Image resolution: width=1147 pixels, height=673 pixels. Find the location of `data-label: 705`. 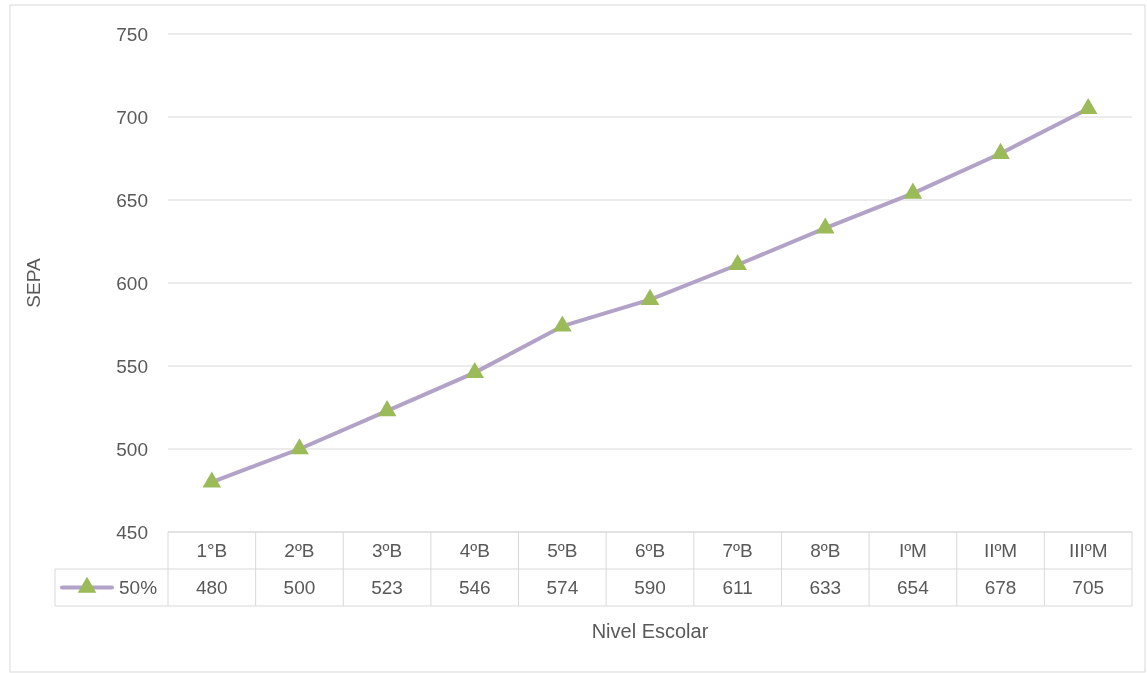

data-label: 705 is located at coordinates (1088, 588).